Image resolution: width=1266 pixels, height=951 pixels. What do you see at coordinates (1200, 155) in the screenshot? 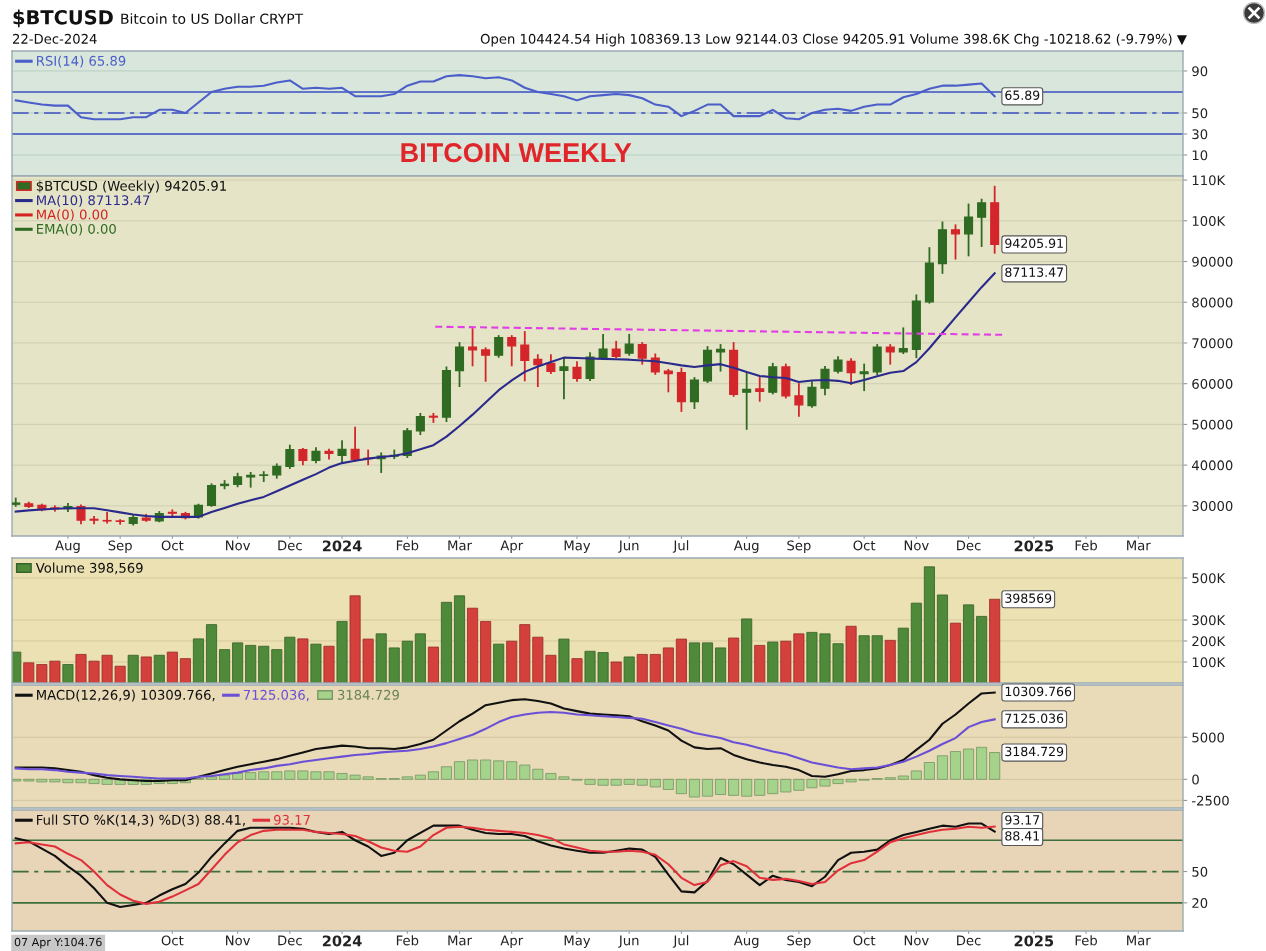
I see `y-tick-label: 10` at bounding box center [1200, 155].